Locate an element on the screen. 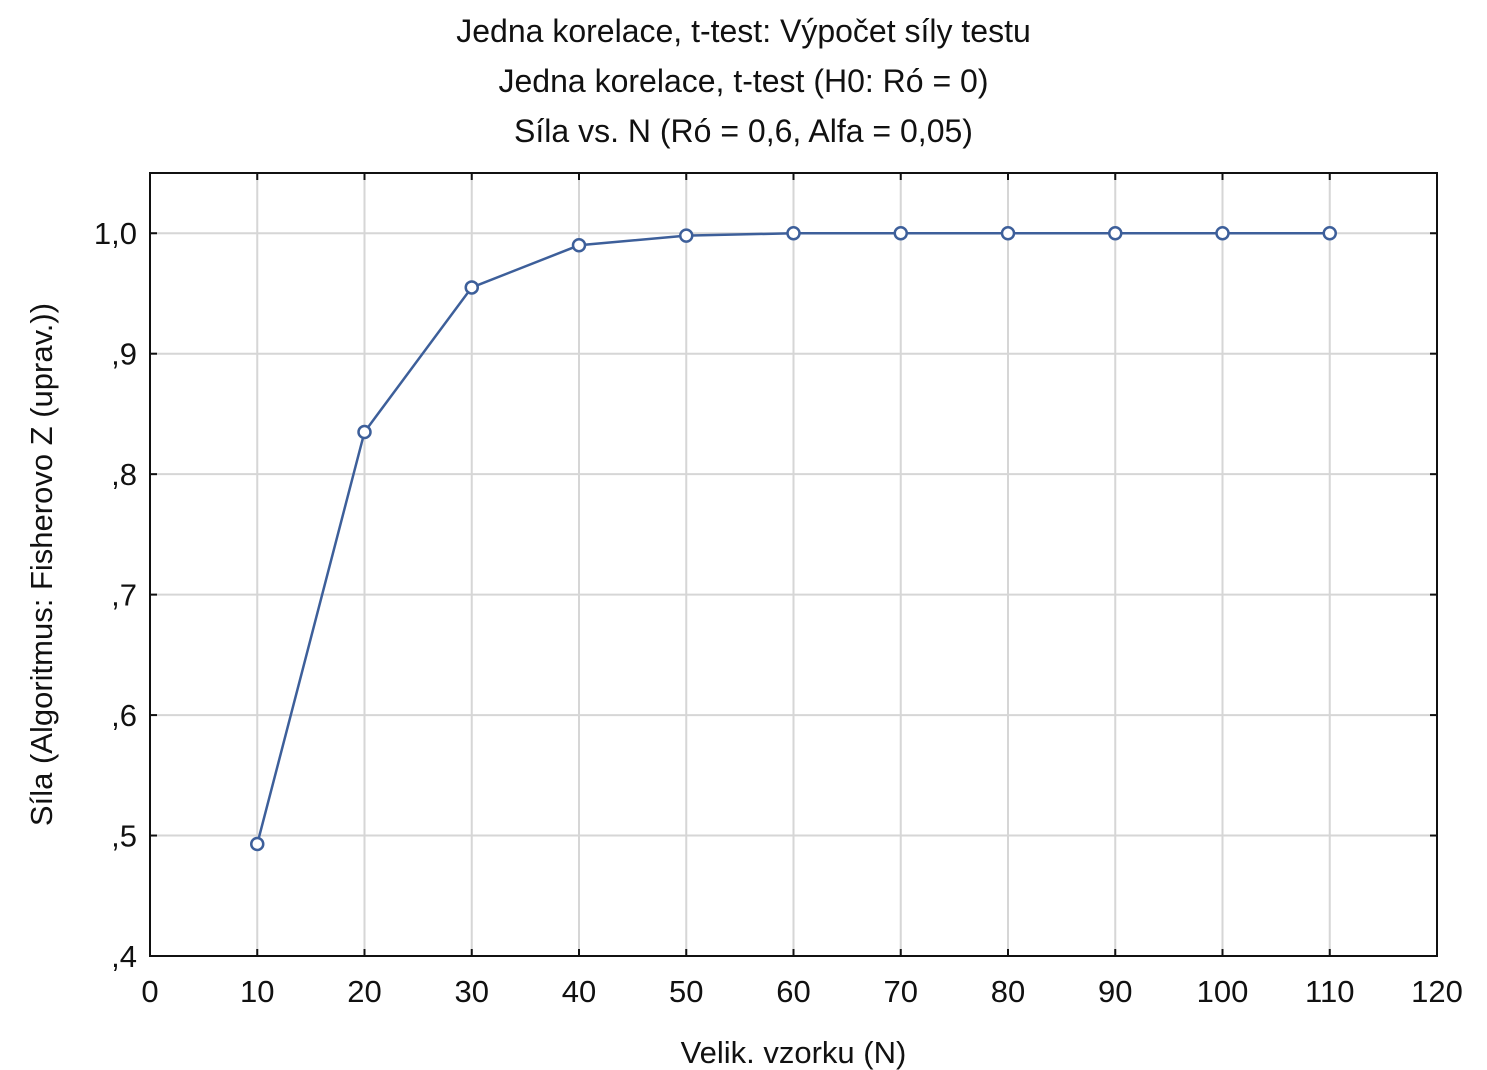  x-tick-label: 20 is located at coordinates (364, 991).